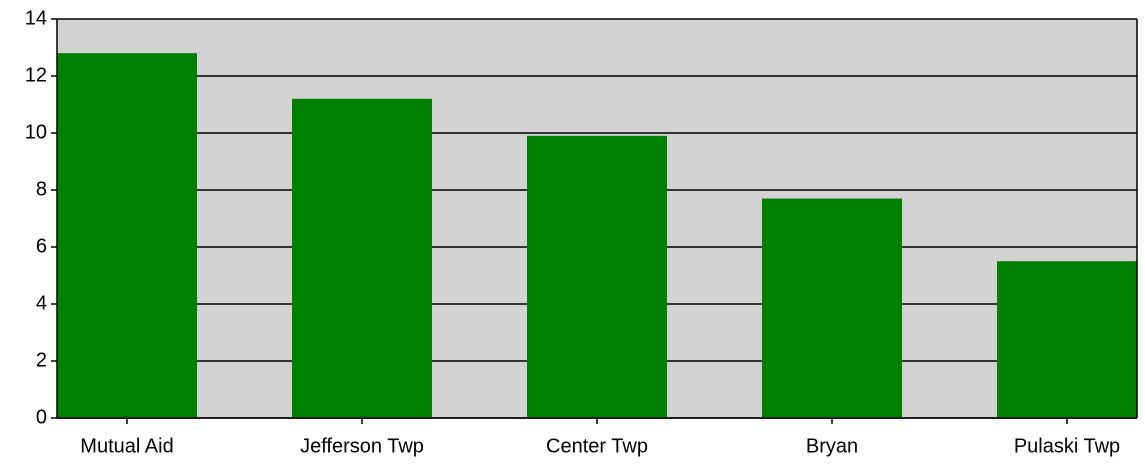 The width and height of the screenshot is (1145, 464). I want to click on y-tick-label: 14, so click(36, 18).